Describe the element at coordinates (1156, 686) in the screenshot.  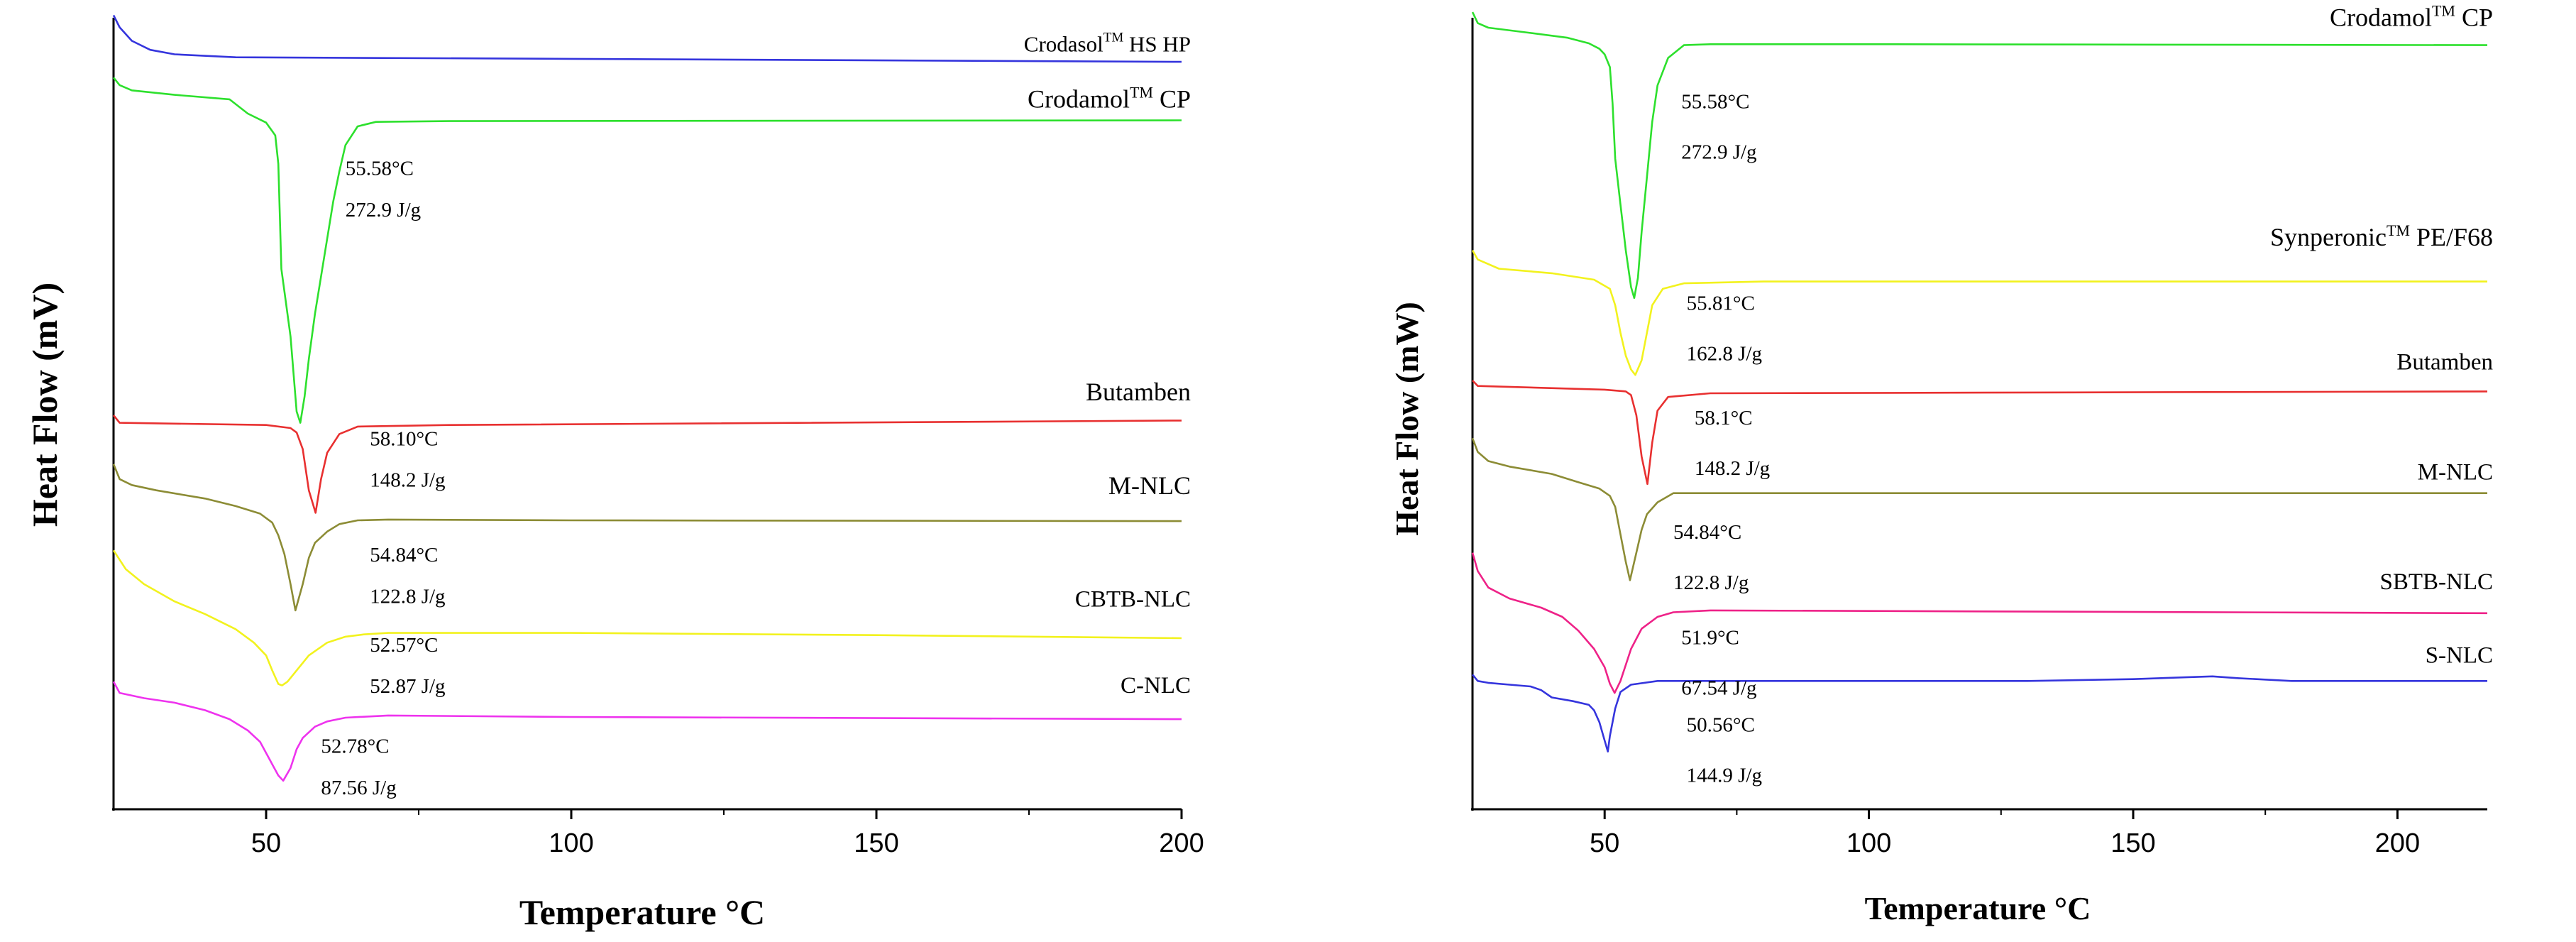
I see `series-name-label: C-NLC` at that location.